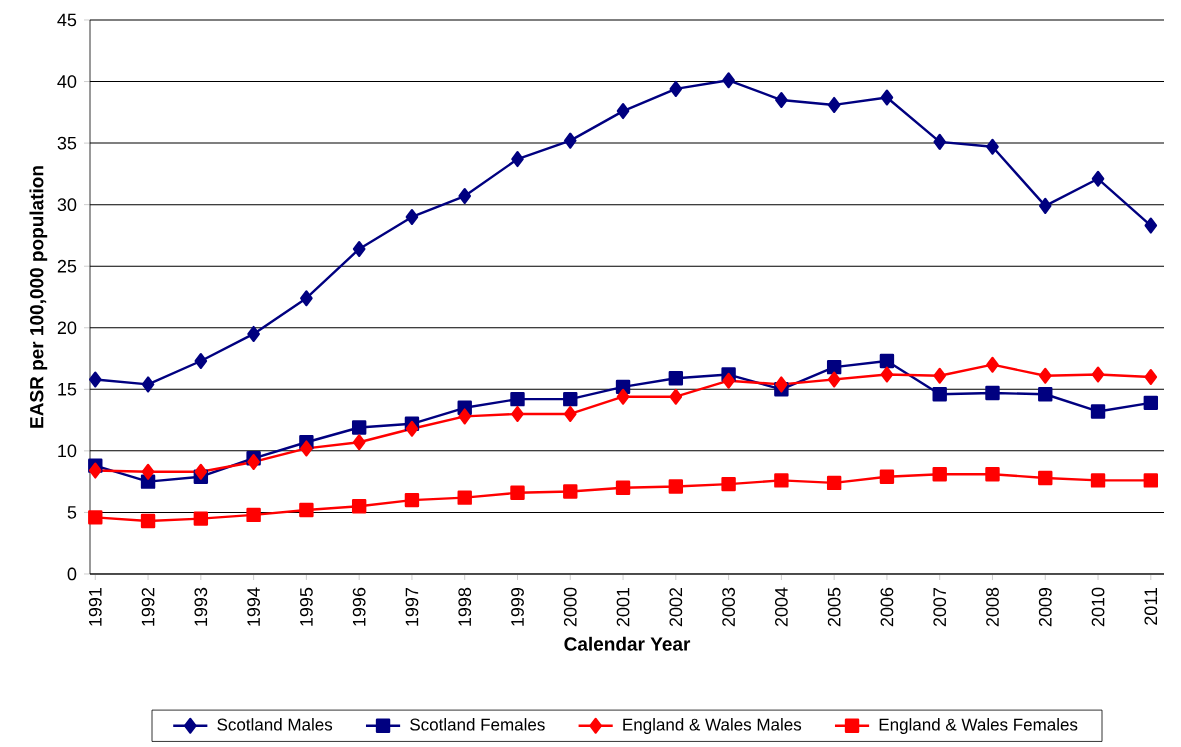 This screenshot has height=747, width=1181. Describe the element at coordinates (1098, 607) in the screenshot. I see `x-tick-label: 2010` at that location.